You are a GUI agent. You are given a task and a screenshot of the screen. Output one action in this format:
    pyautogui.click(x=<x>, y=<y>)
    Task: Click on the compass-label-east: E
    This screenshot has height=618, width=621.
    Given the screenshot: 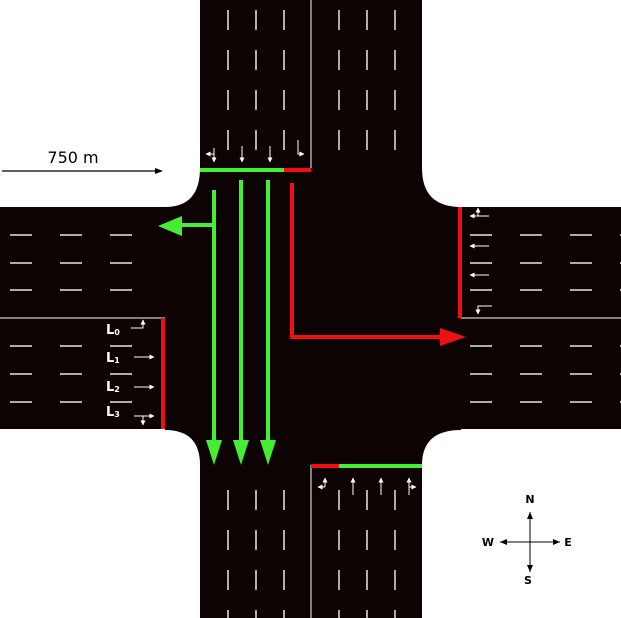 What is the action you would take?
    pyautogui.click(x=568, y=542)
    